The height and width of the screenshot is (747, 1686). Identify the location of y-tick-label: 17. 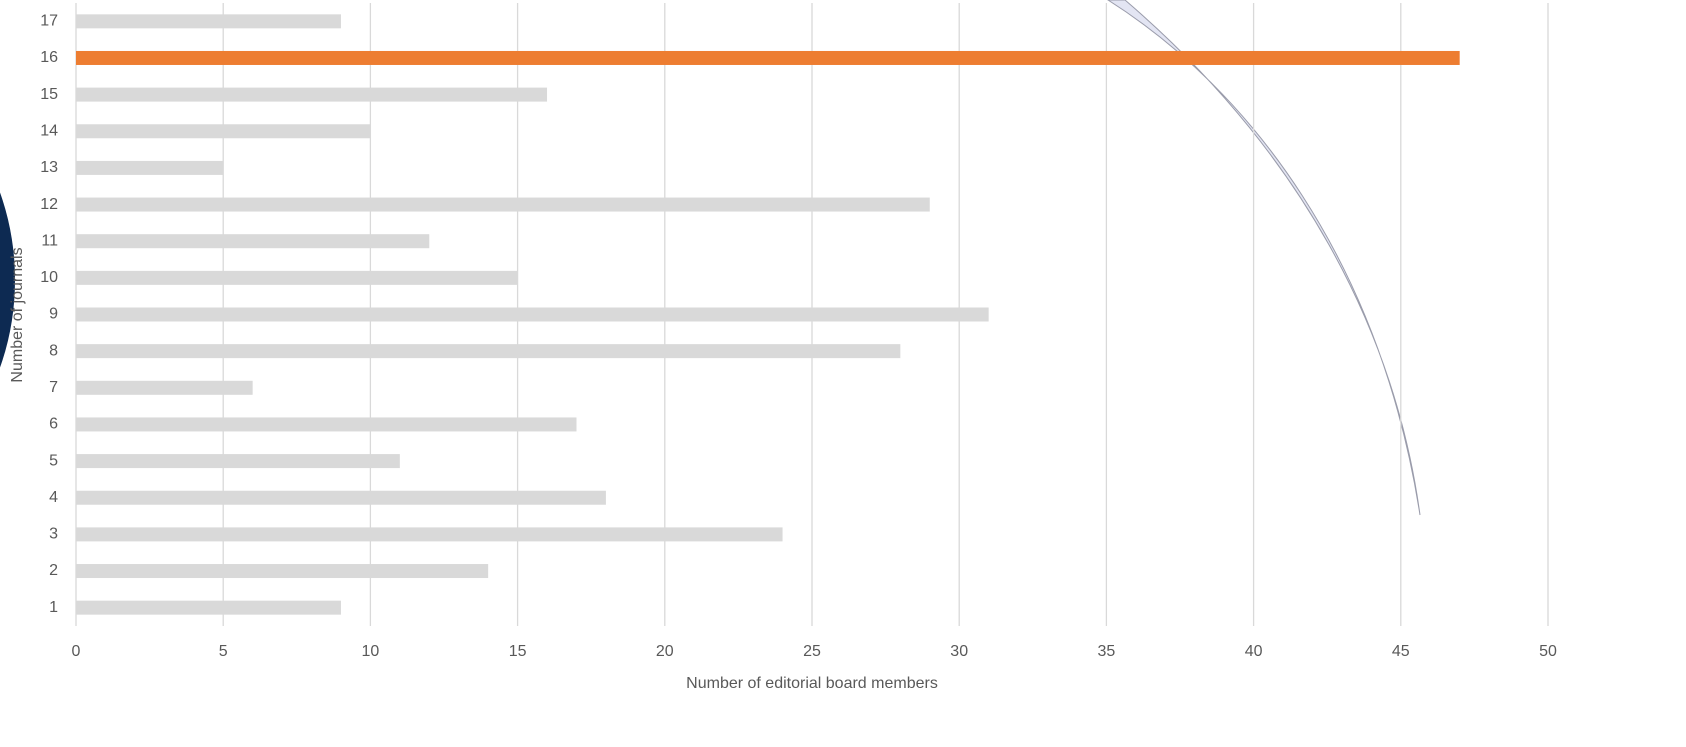
(49, 21).